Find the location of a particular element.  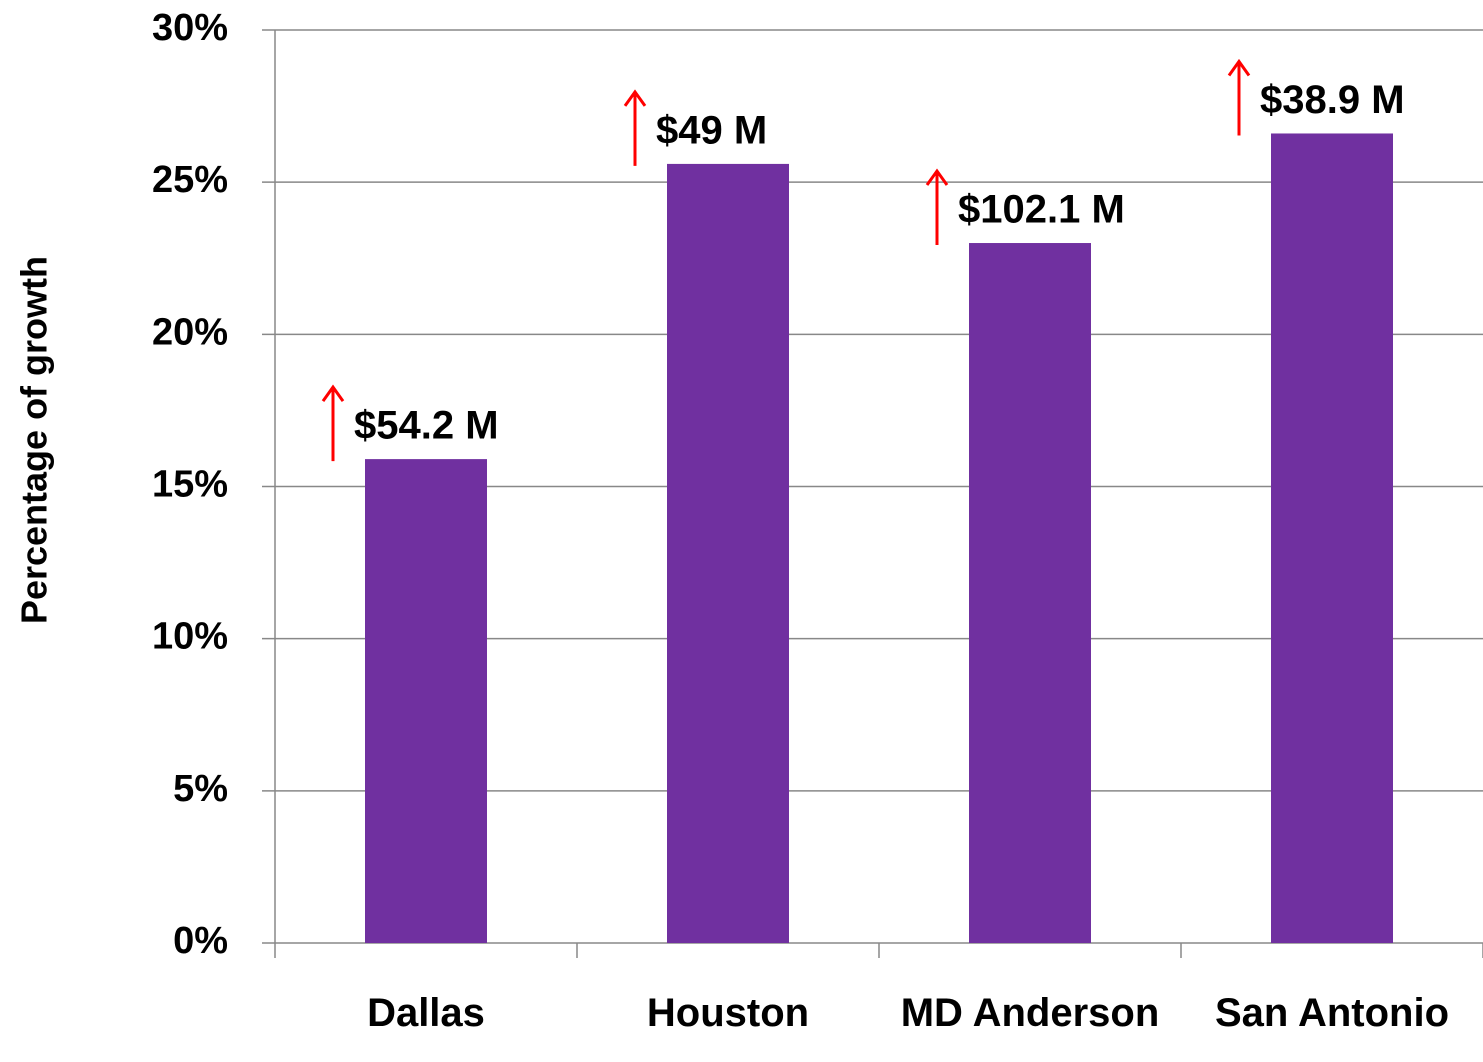

annotation: $49 M is located at coordinates (711, 130).